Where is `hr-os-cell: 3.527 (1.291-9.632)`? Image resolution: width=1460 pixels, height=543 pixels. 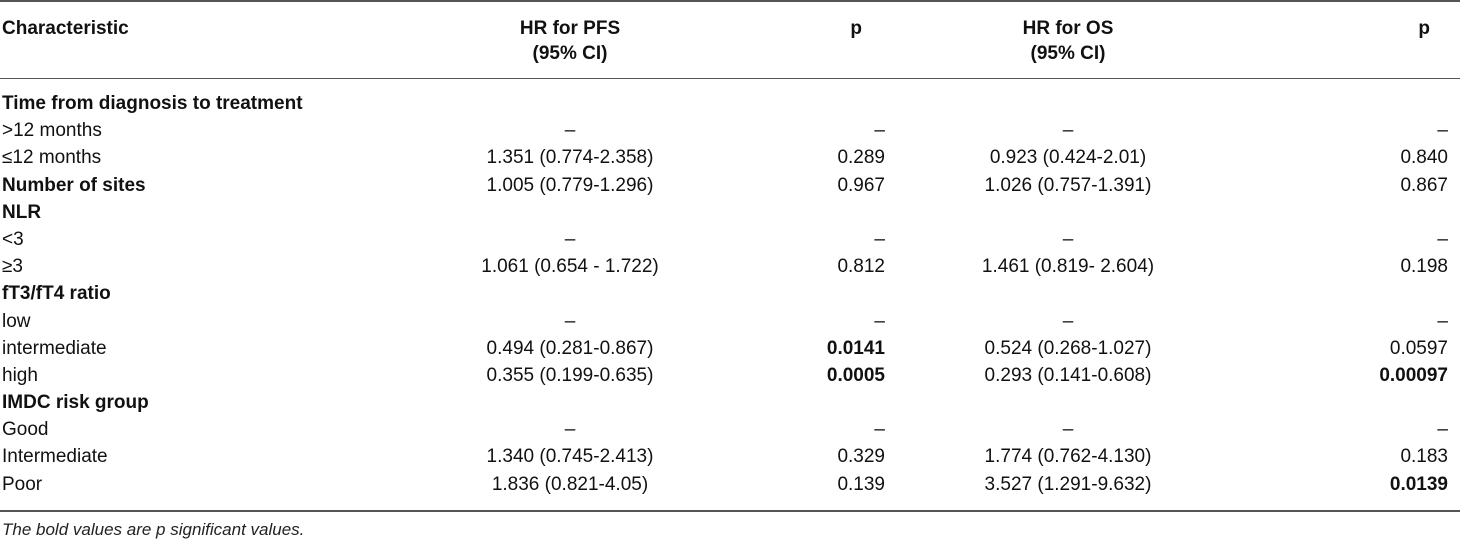 hr-os-cell: 3.527 (1.291-9.632) is located at coordinates (1068, 484).